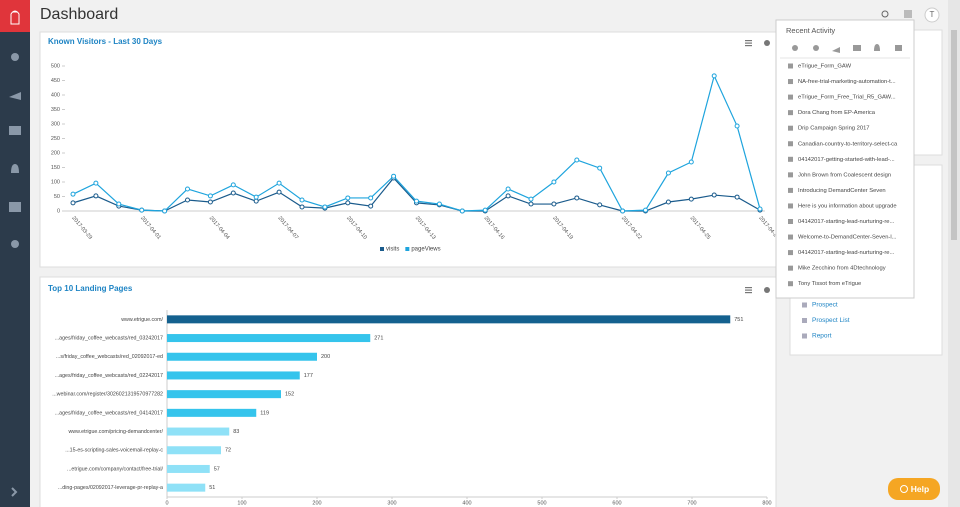  I want to click on value-label: 83, so click(236, 432).